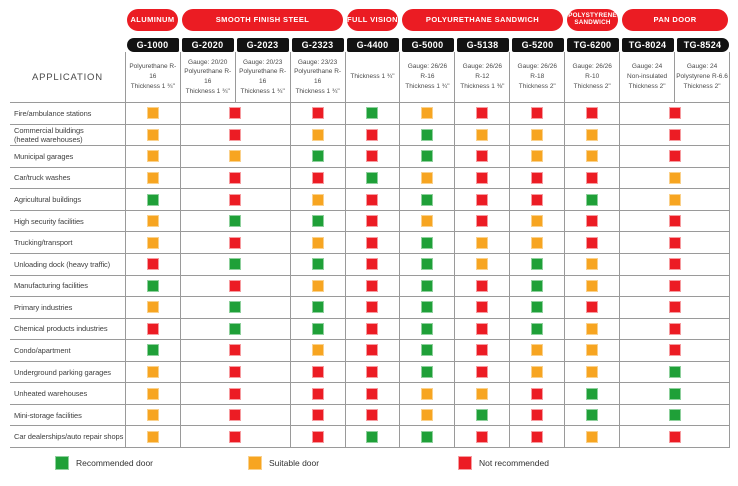 The image size is (738, 486). I want to click on model-header: G-2023, so click(262, 45).